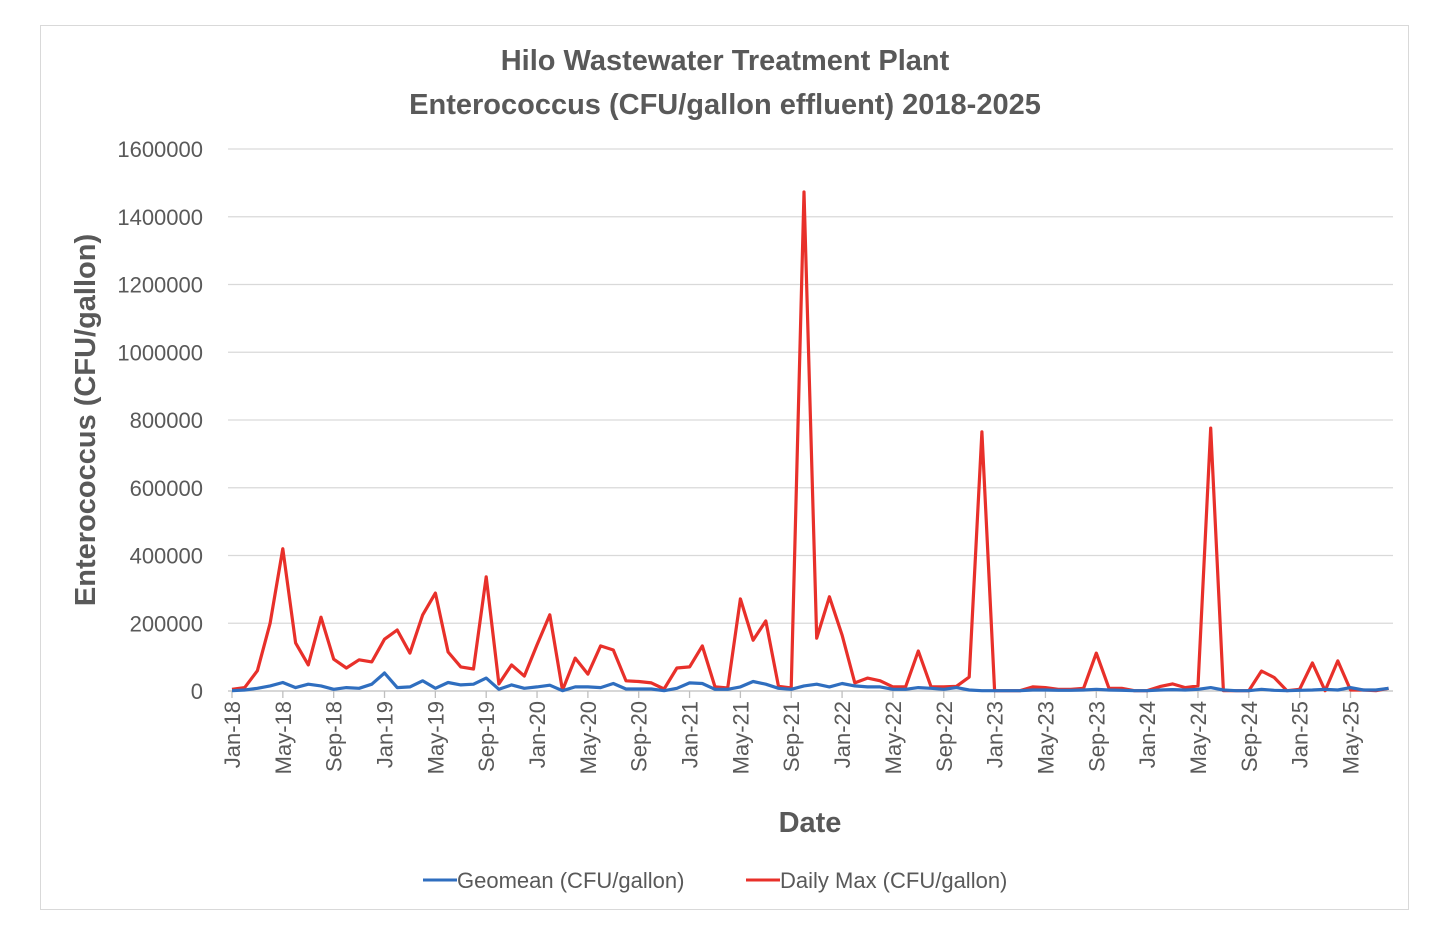 The image size is (1446, 932). Describe the element at coordinates (1147, 734) in the screenshot. I see `x-tick-label: Jan-24` at that location.